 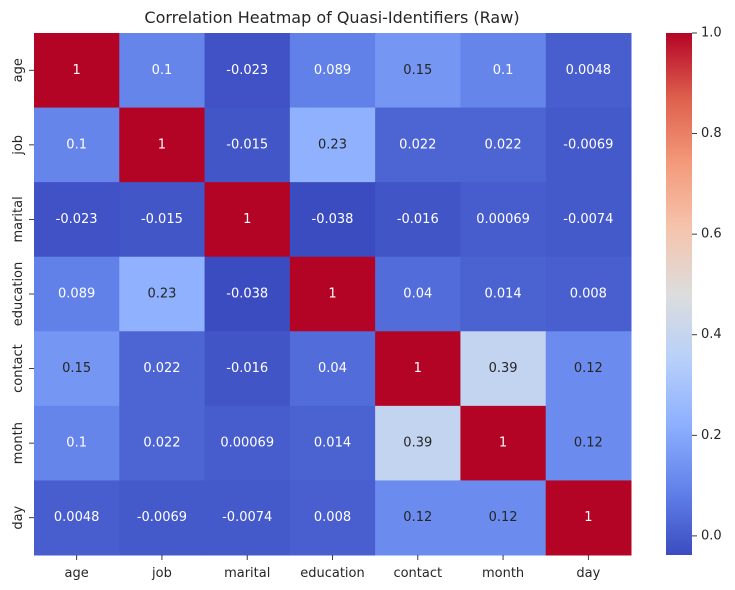 I want to click on heatmap-cell-label: 0.39, so click(x=417, y=443).